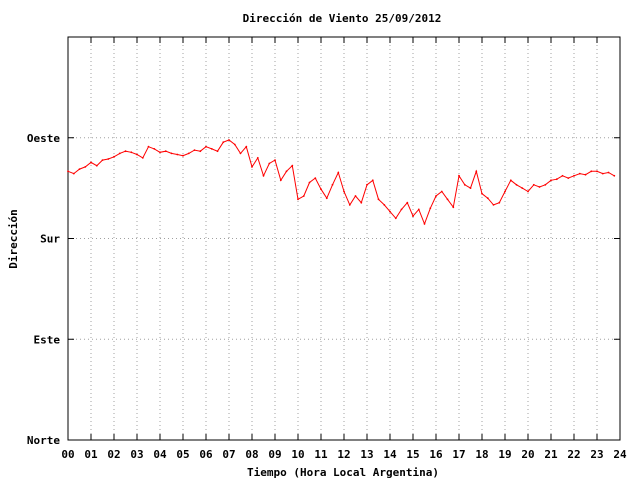  Describe the element at coordinates (342, 18) in the screenshot. I see `chart-title: Dirección de Viento 25/09/2012` at that location.